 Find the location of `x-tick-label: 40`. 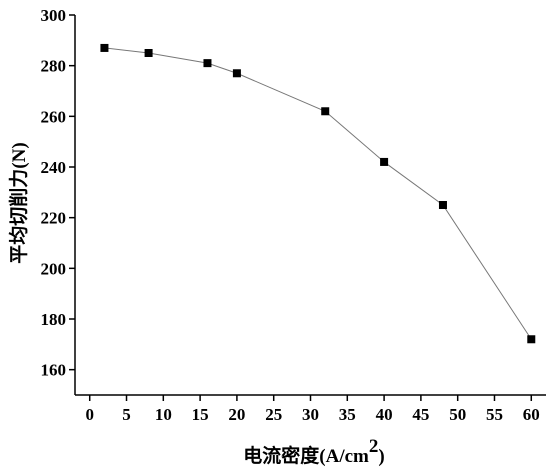

x-tick-label: 40 is located at coordinates (384, 414).